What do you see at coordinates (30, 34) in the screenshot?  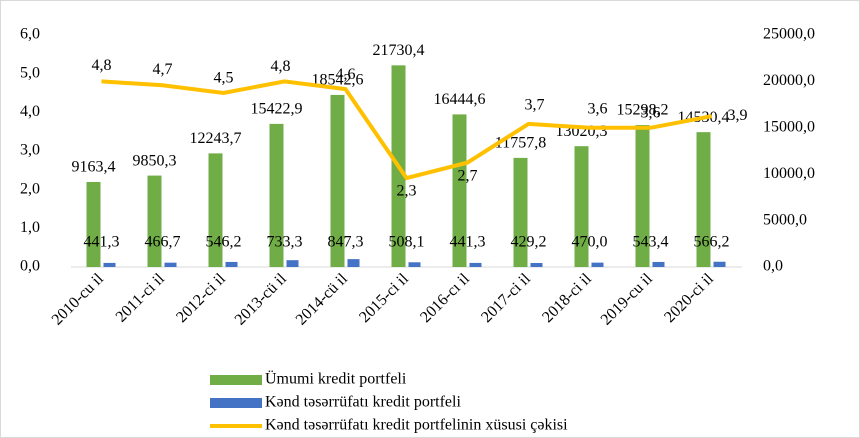 I see `y-tick-label: 6,0` at bounding box center [30, 34].